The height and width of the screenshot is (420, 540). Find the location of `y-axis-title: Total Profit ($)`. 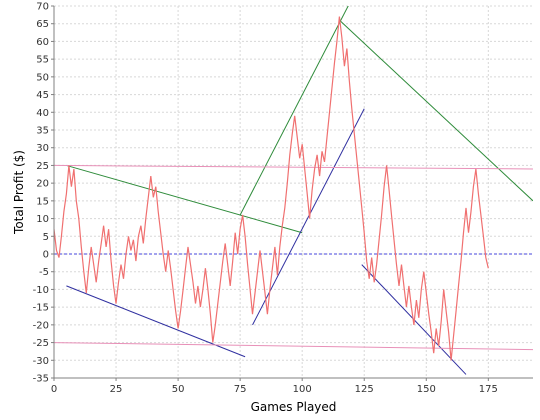

y-axis-title: Total Profit ($) is located at coordinates (19, 192).